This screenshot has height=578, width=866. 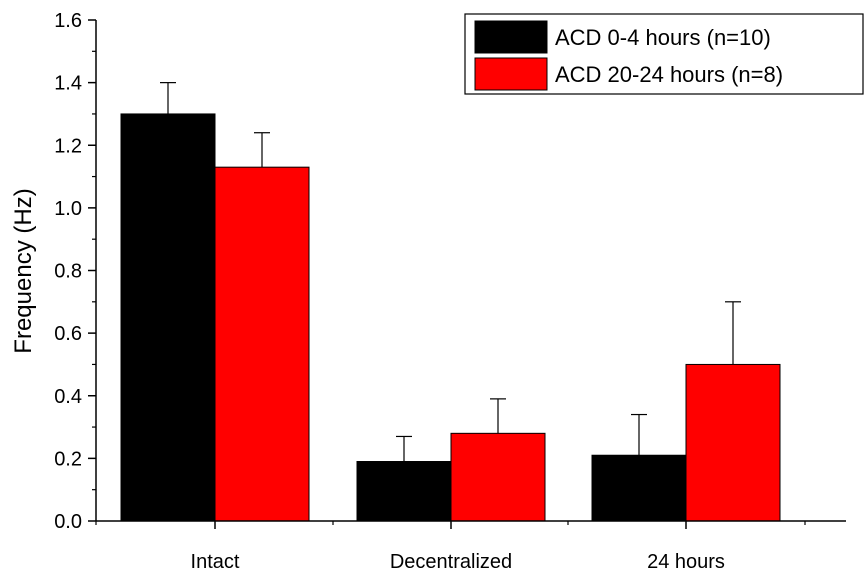 What do you see at coordinates (451, 562) in the screenshot?
I see `x-tick-label-1: Decentralized` at bounding box center [451, 562].